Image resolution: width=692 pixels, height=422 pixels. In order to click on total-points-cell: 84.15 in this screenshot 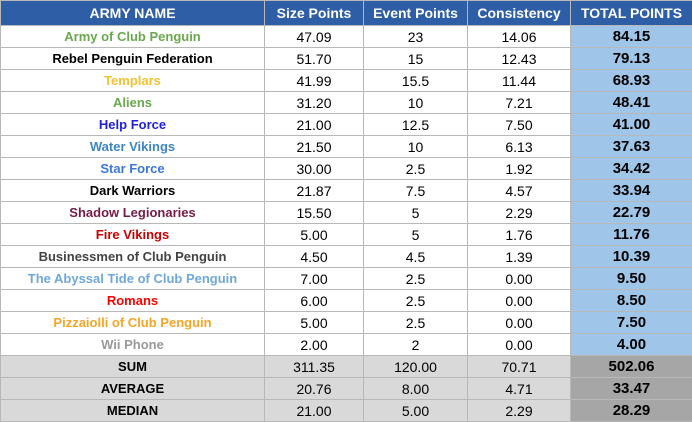, I will do `click(631, 37)`.